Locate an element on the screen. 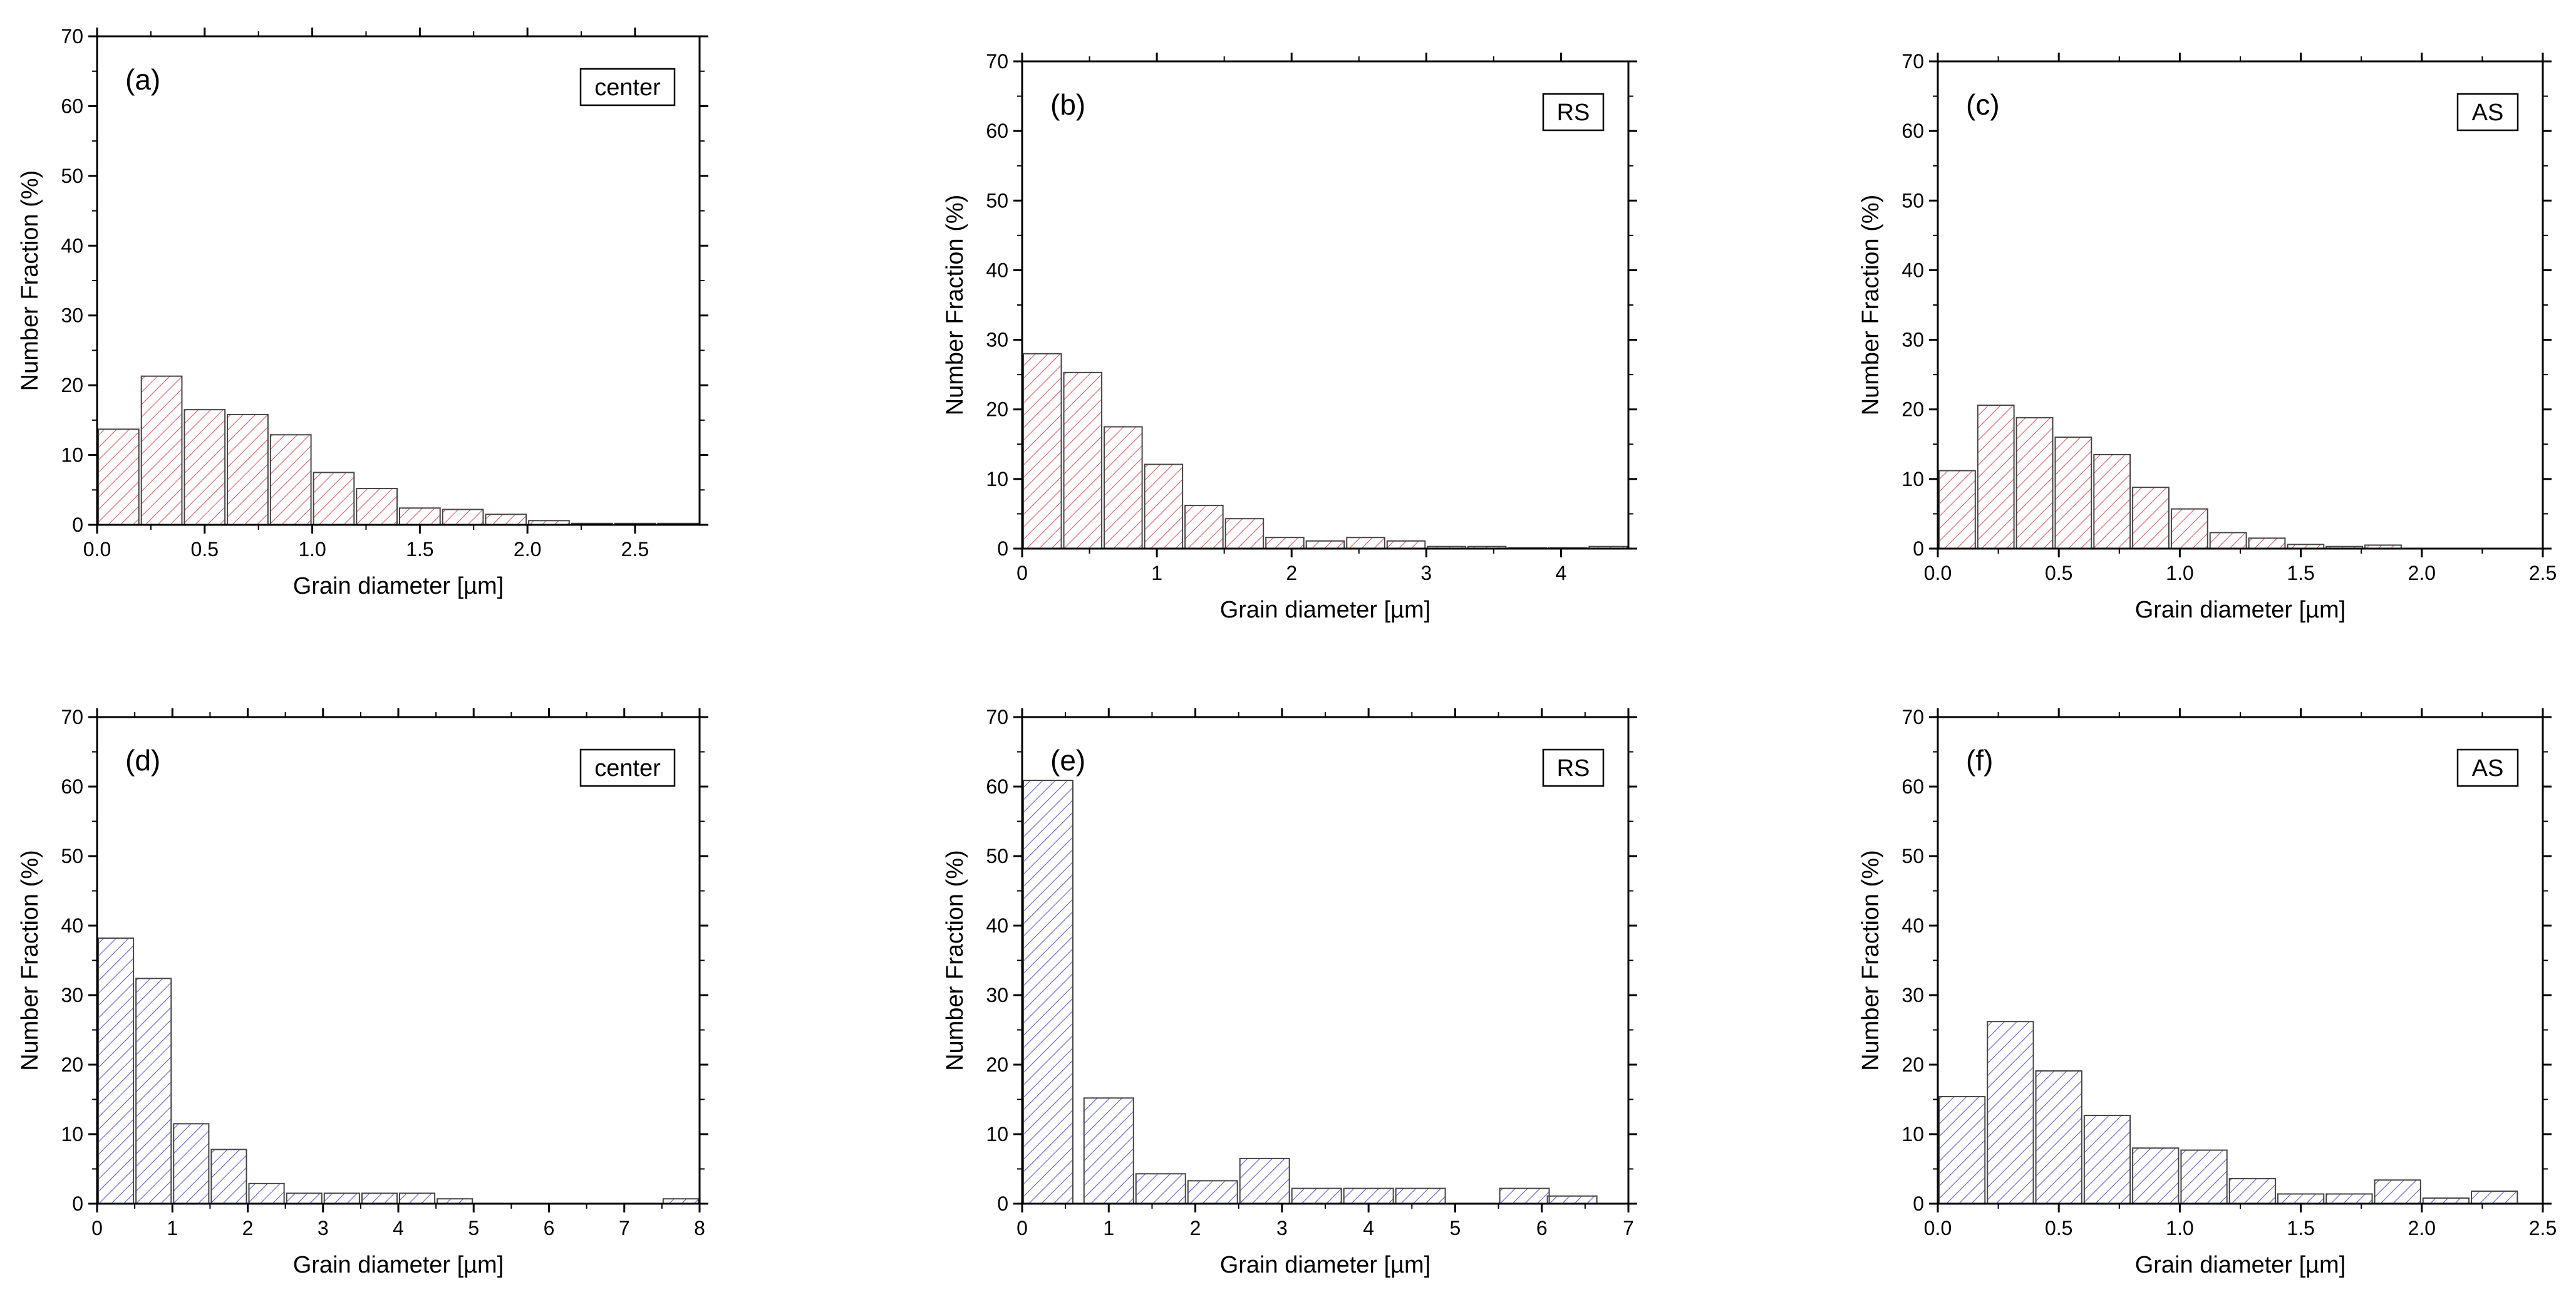  x-tick-label: 4 is located at coordinates (1368, 1228).